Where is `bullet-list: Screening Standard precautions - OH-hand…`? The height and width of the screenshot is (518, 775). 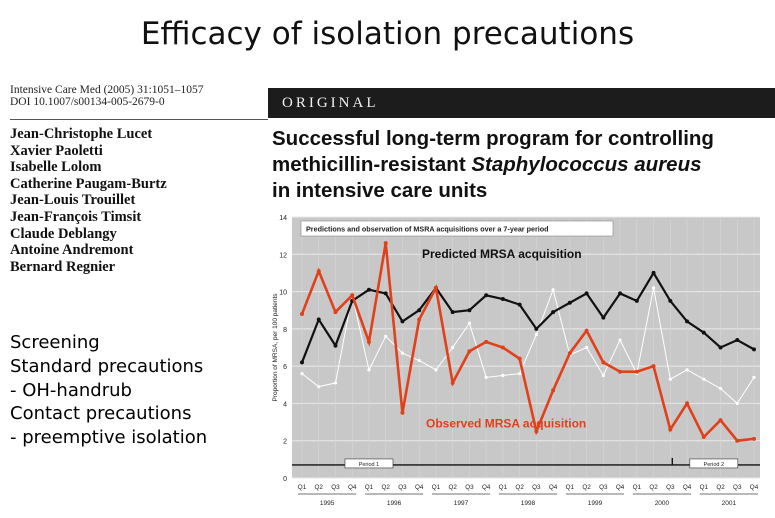 bullet-list: Screening Standard precautions - OH-hand… is located at coordinates (108, 390).